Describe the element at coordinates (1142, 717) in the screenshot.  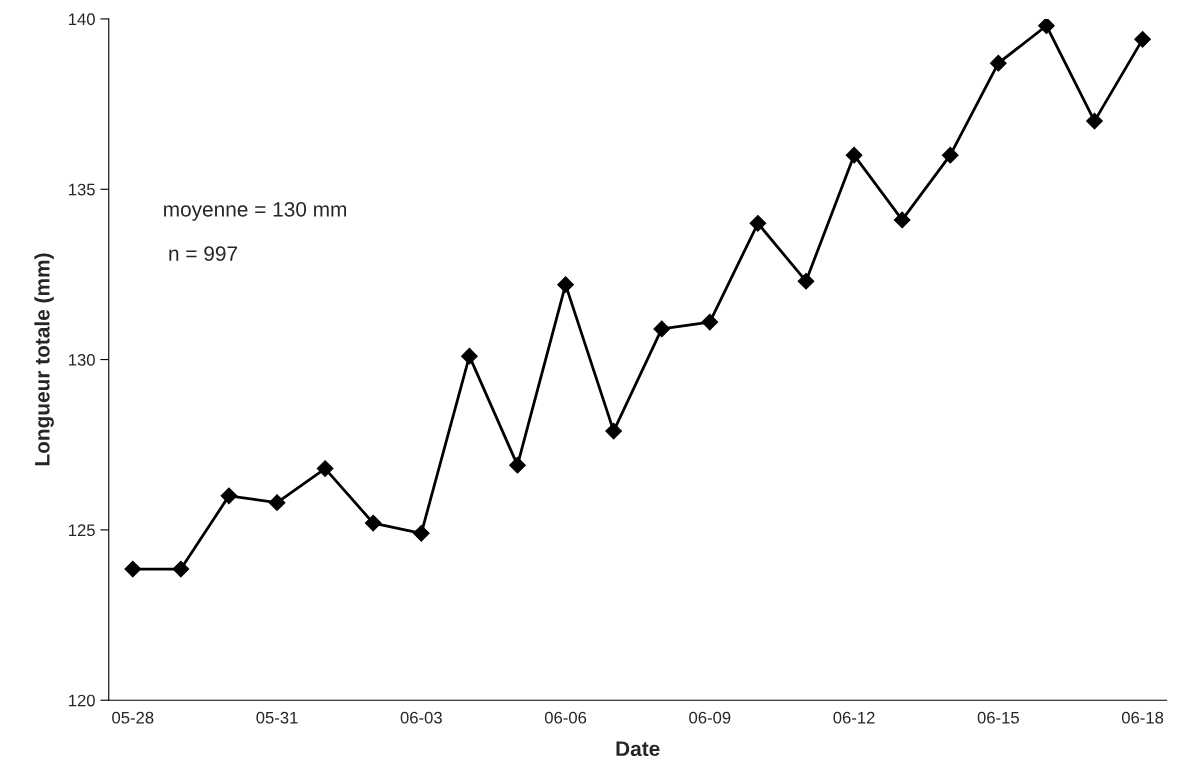
I see `x-tick-label: 06-18` at that location.